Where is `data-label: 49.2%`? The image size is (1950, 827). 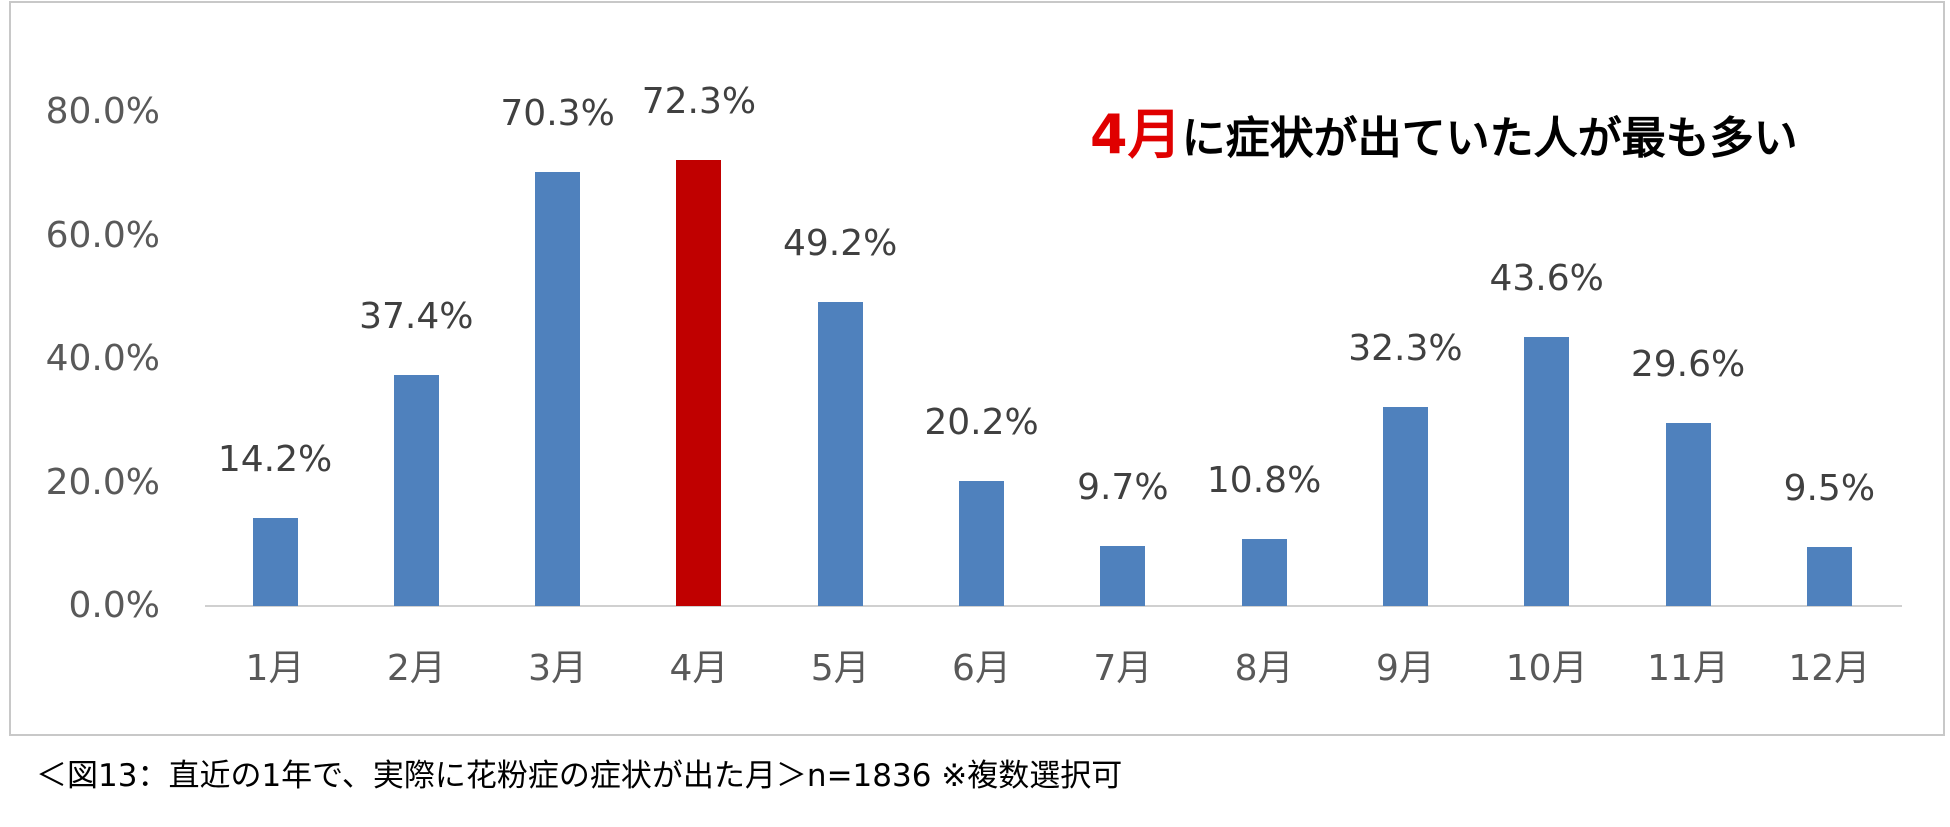 data-label: 49.2% is located at coordinates (840, 244).